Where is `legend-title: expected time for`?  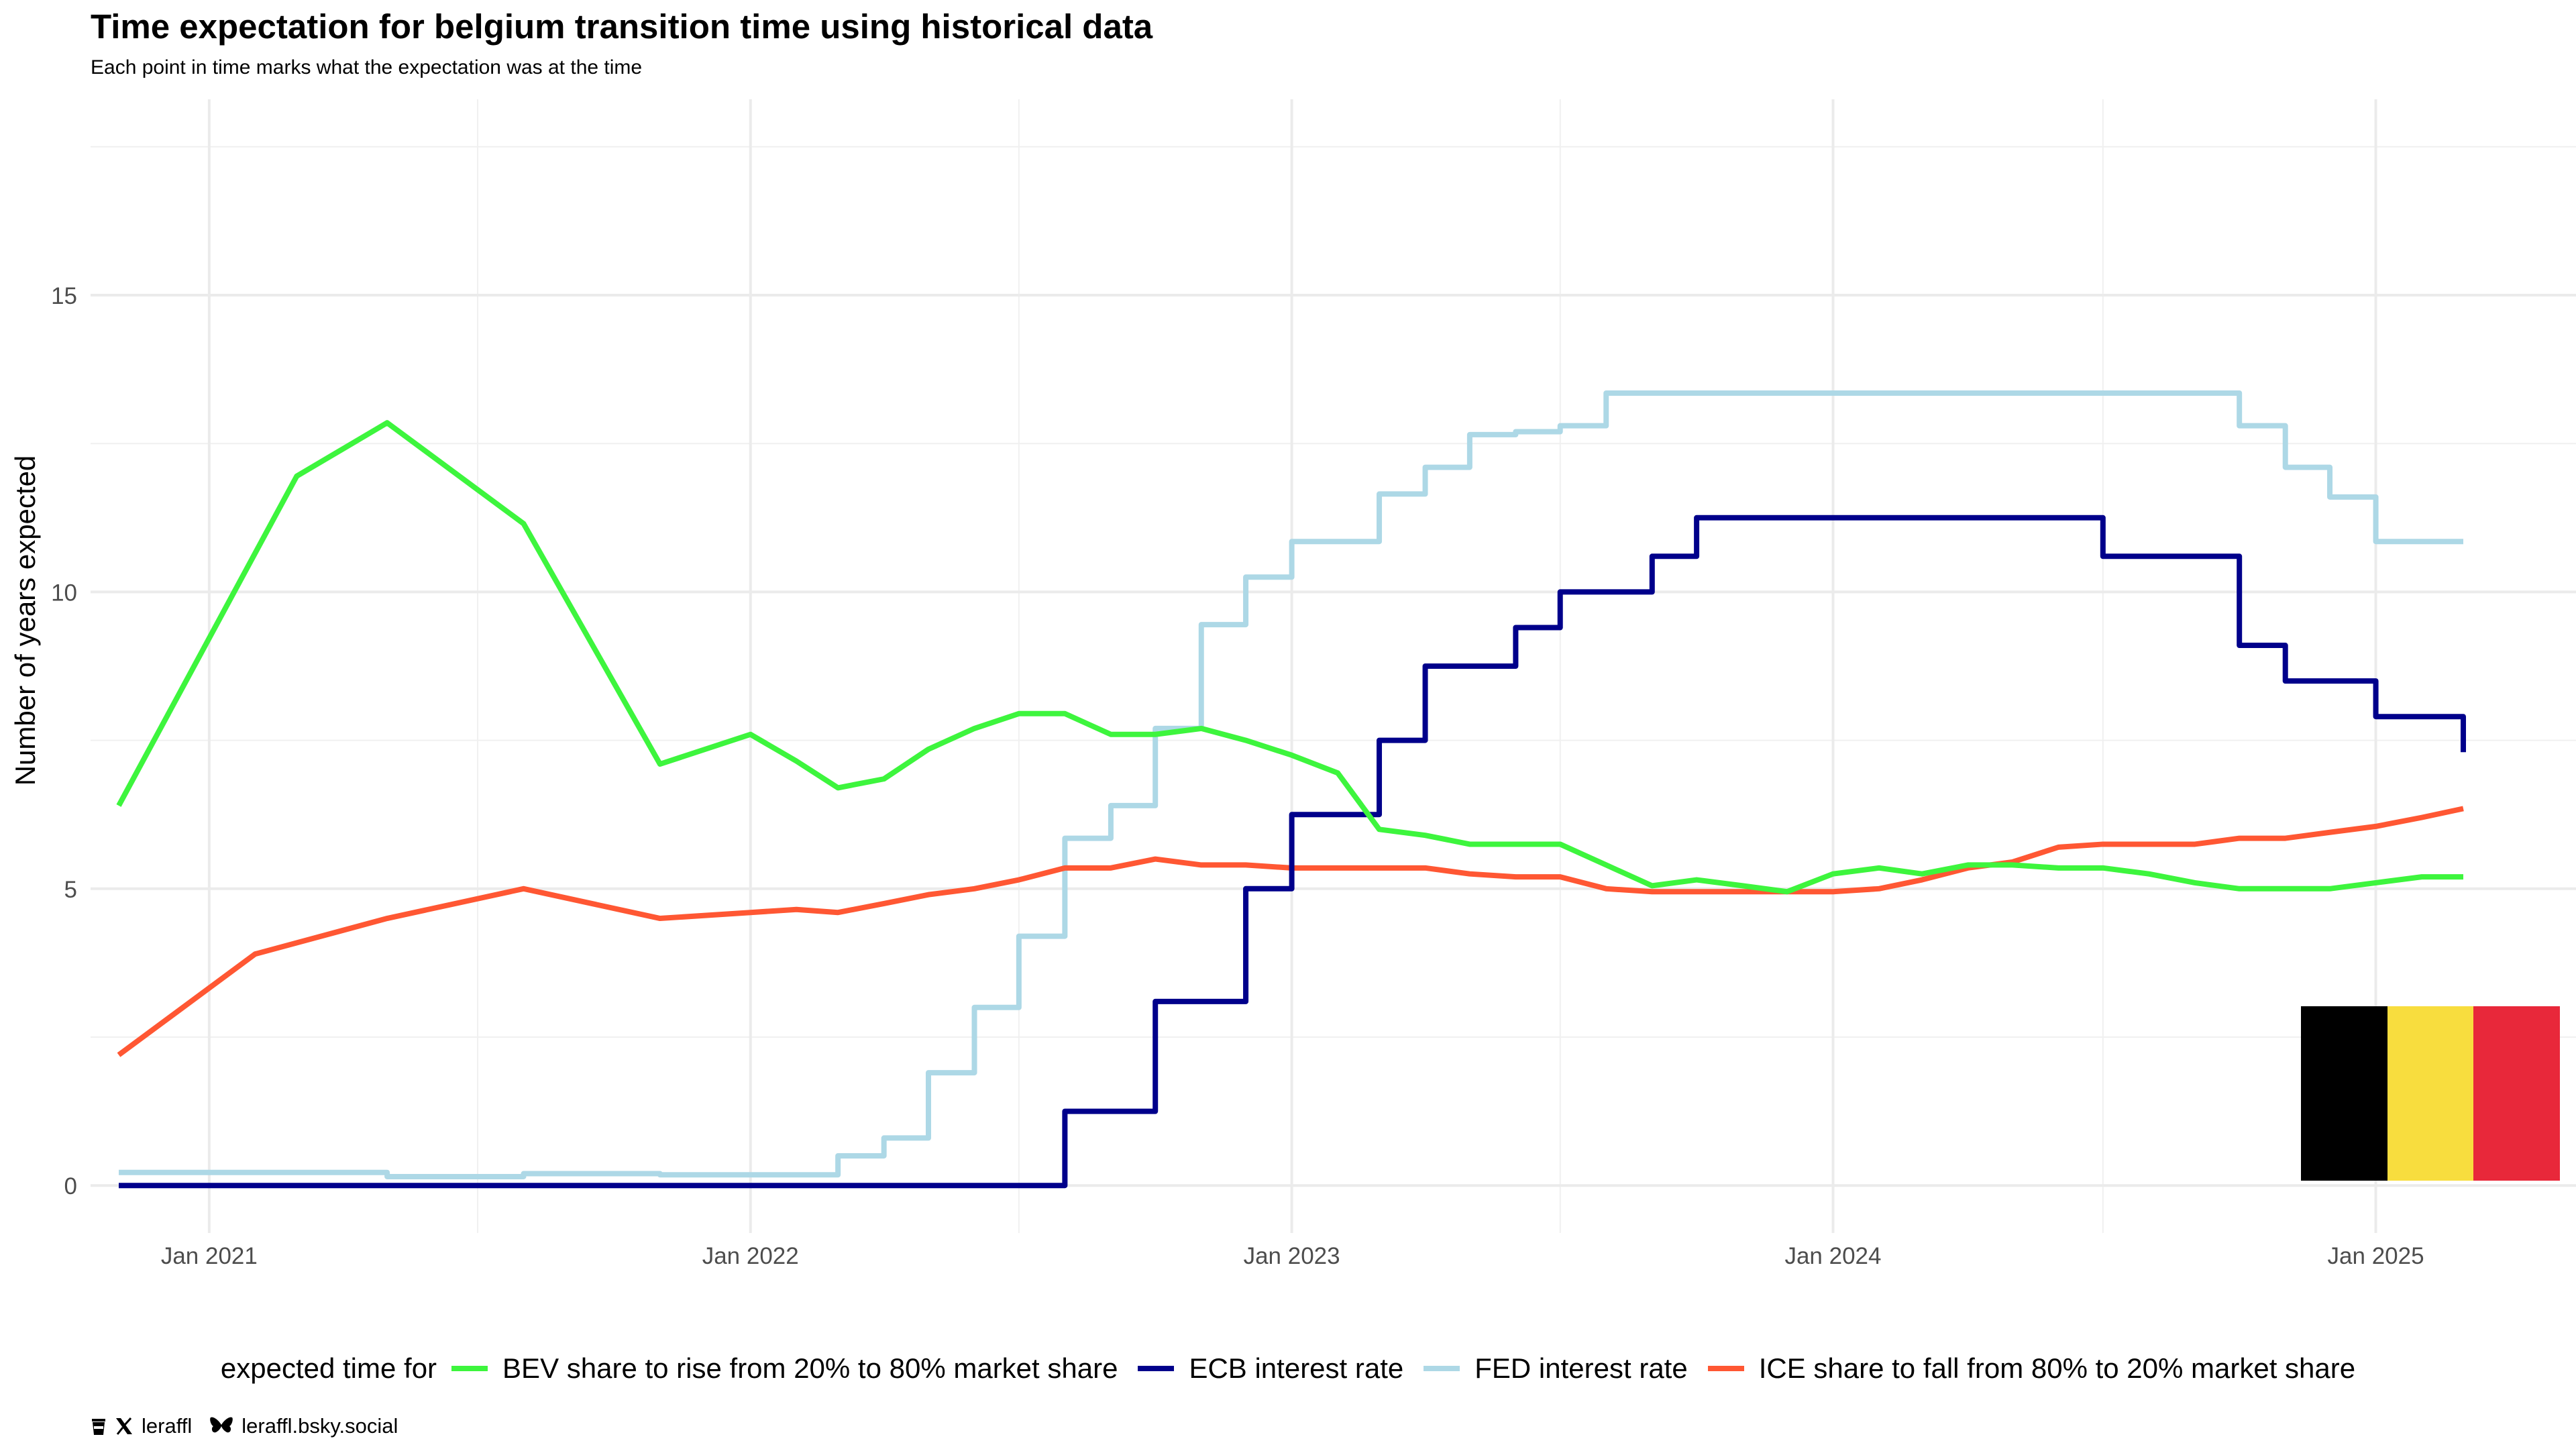 legend-title: expected time for is located at coordinates (328, 1368).